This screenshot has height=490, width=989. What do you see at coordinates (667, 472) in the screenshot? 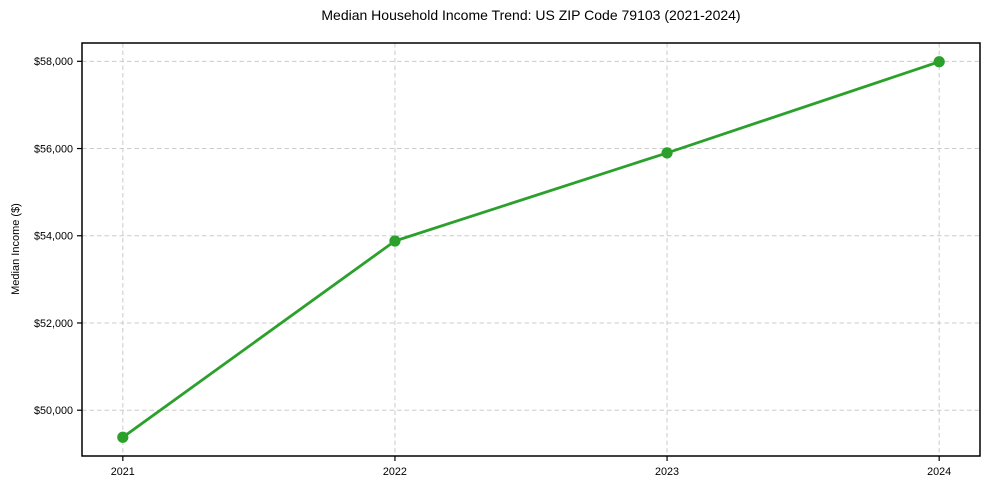
I see `x-tick-label: 2023` at bounding box center [667, 472].